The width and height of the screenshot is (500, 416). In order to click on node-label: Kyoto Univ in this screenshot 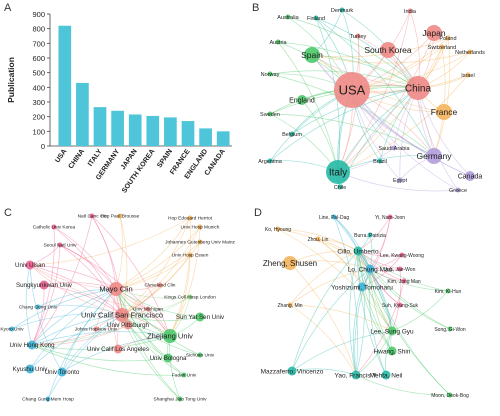, I will do `click(12, 330)`.